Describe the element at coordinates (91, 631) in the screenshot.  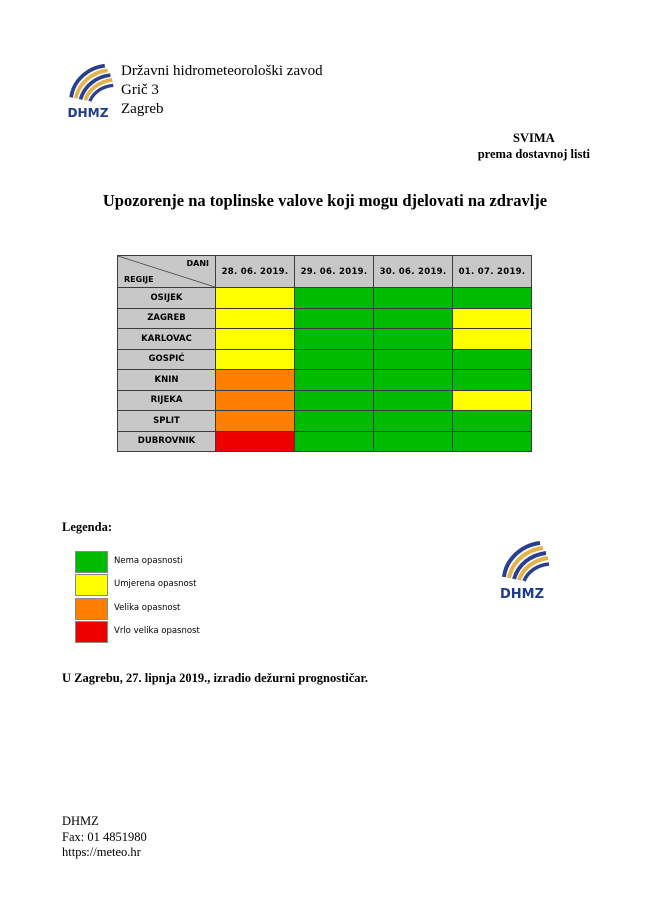
I see `legend-swatch-red` at that location.